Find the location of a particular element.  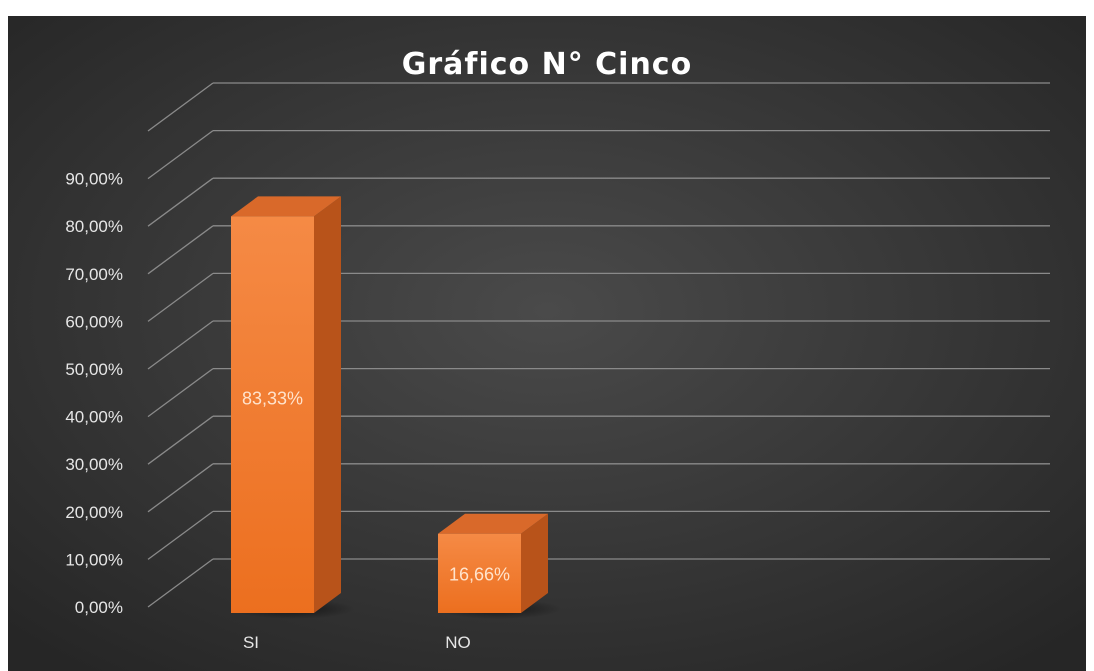

y-tick-label: 10,00% is located at coordinates (94, 559).